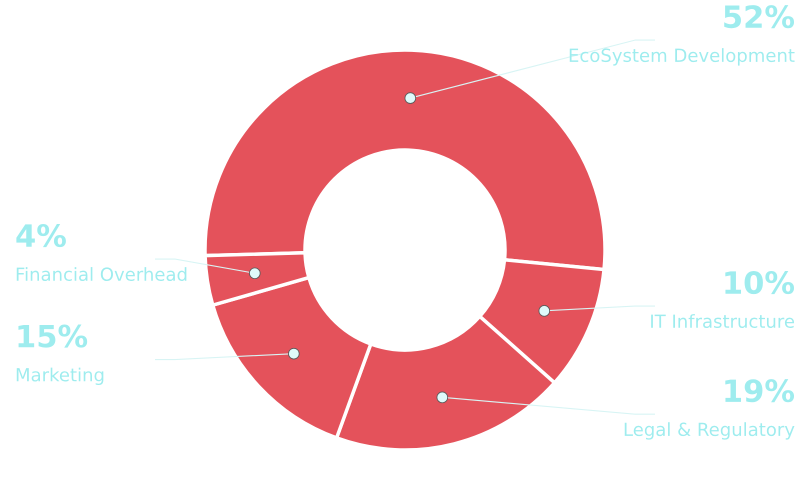 The height and width of the screenshot is (500, 810). What do you see at coordinates (759, 16) in the screenshot?
I see `data-label: 52%` at bounding box center [759, 16].